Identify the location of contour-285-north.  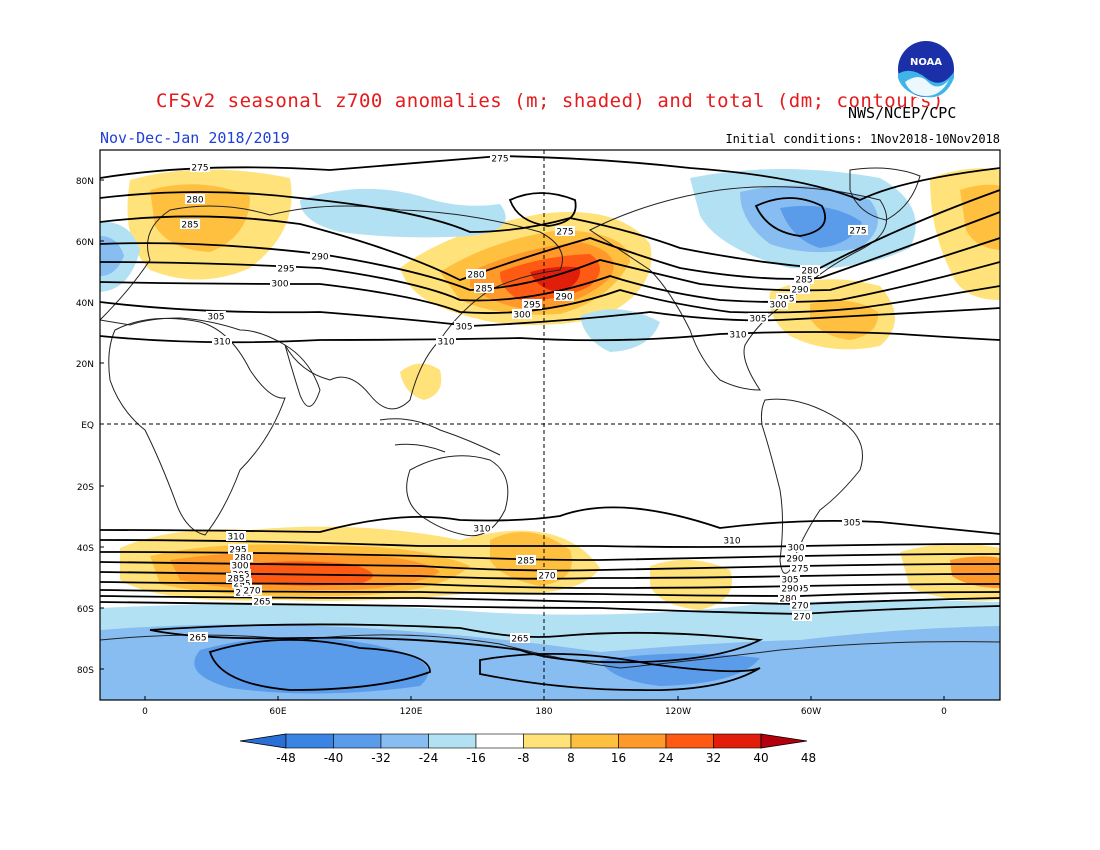
(550, 246).